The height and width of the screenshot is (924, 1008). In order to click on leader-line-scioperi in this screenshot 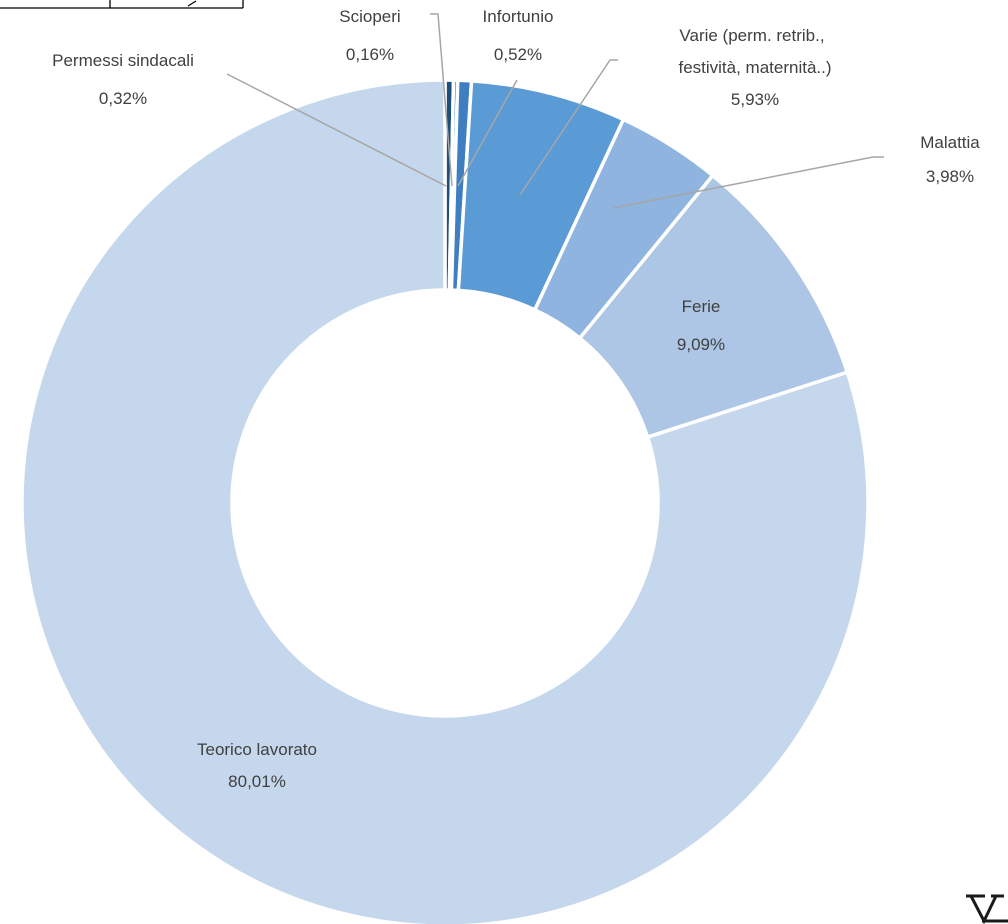, I will do `click(441, 100)`.